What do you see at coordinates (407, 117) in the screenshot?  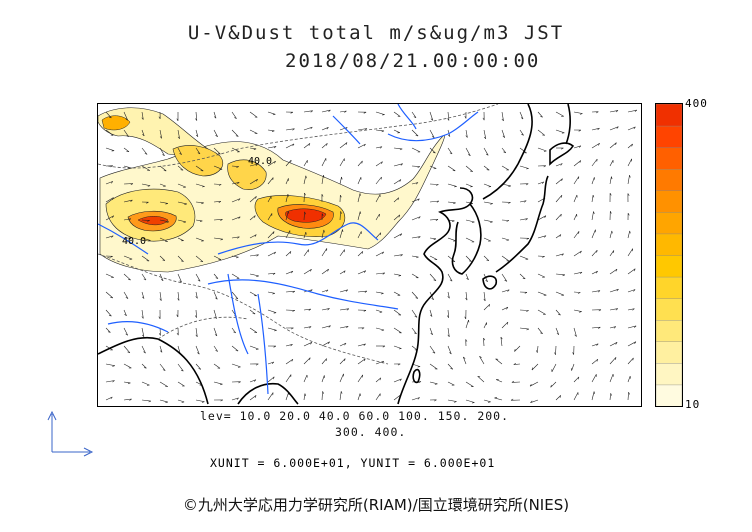 I see `river-lena` at bounding box center [407, 117].